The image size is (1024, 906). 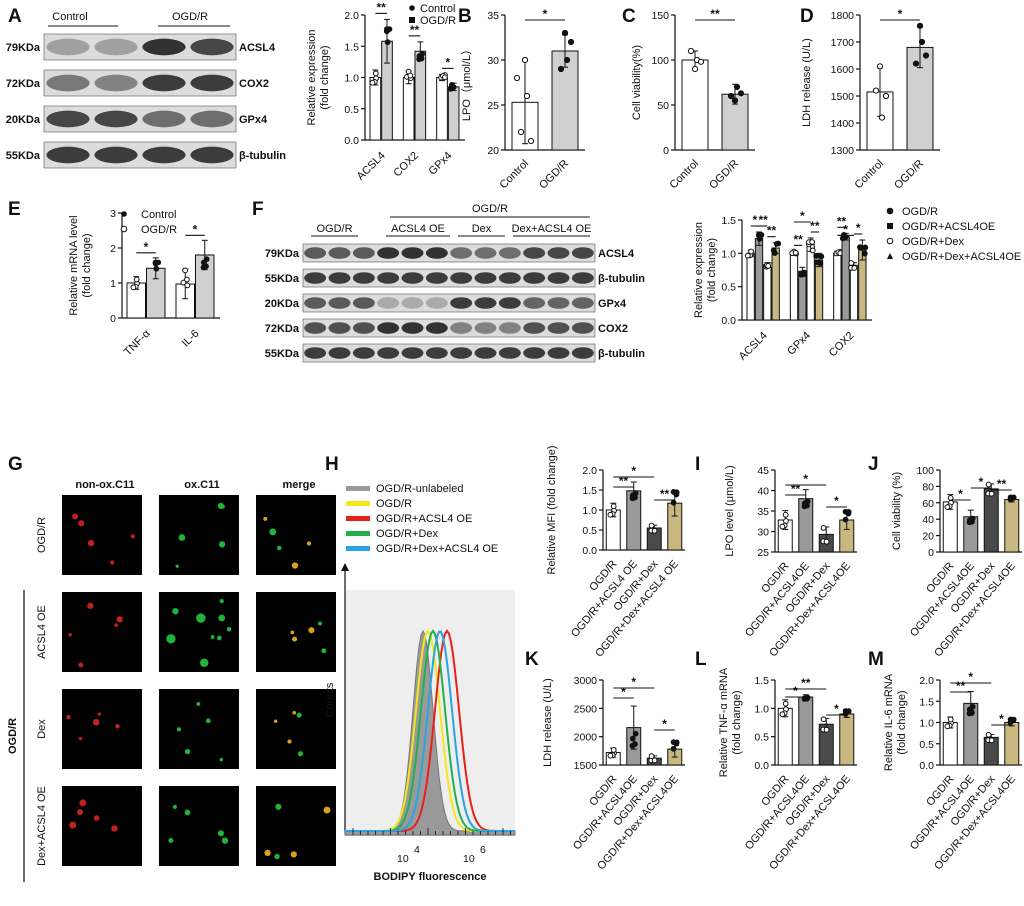 I want to click on C-chart-category-label: Control, so click(x=685, y=175).